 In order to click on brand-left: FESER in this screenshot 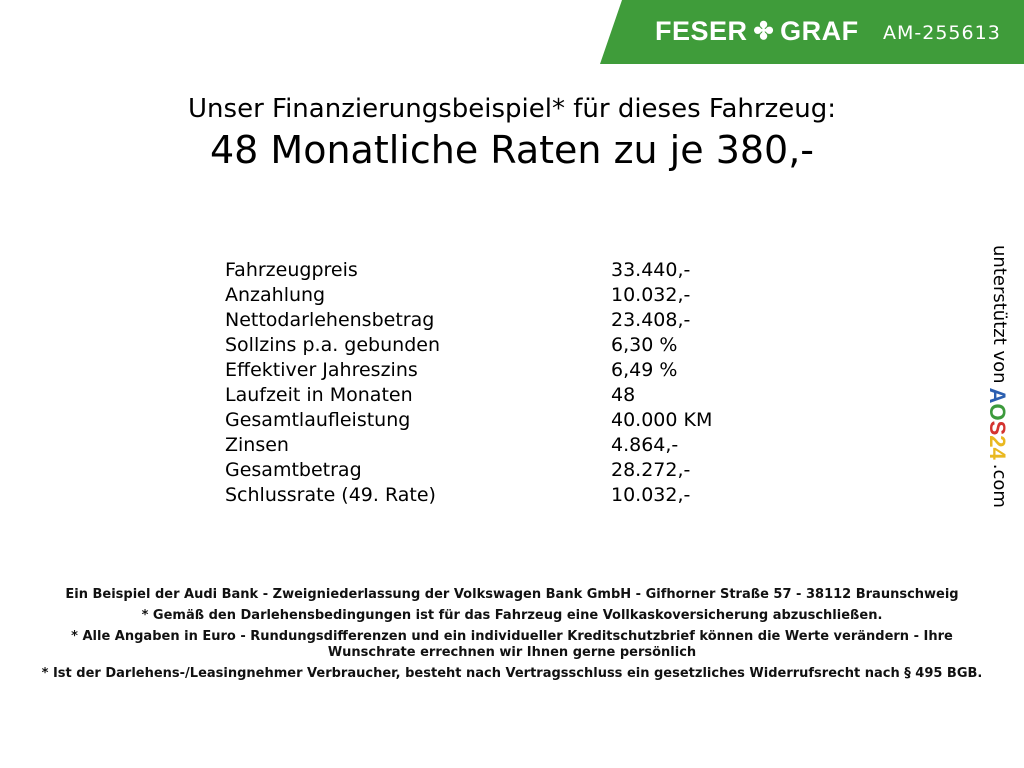, I will do `click(701, 31)`.